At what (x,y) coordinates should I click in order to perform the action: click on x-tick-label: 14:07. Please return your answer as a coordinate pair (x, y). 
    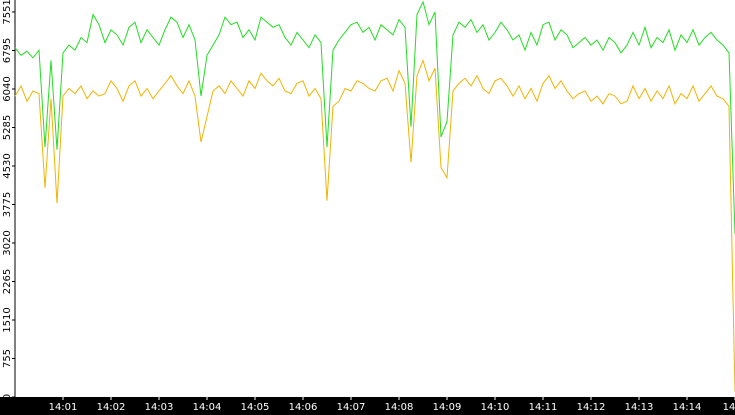
    Looking at the image, I should click on (351, 407).